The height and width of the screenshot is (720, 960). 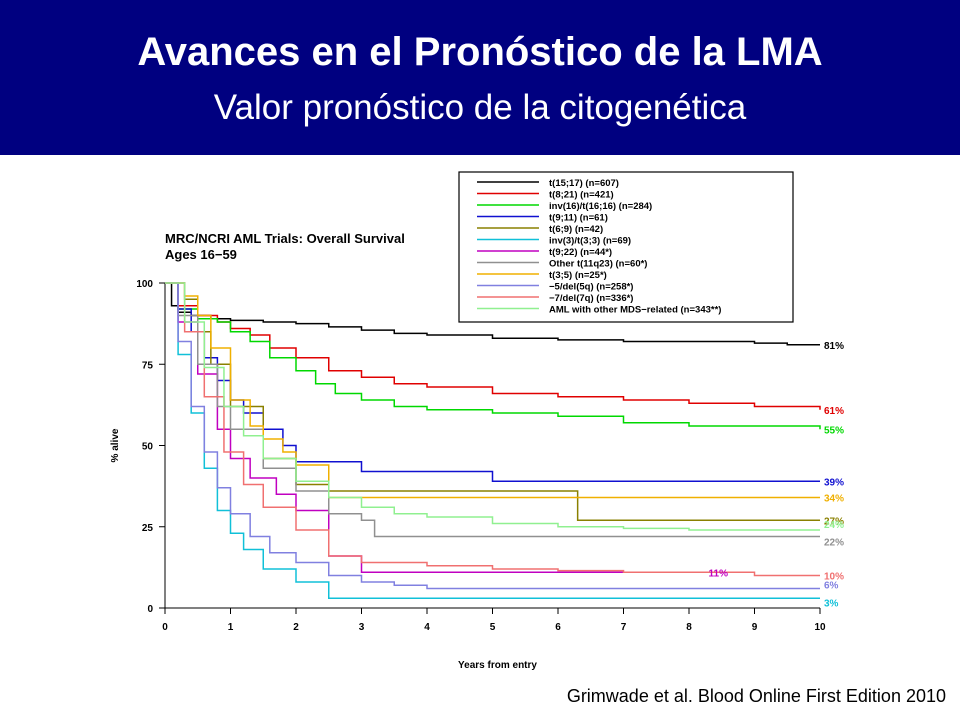 I want to click on end-label-5: 27%, so click(x=834, y=521).